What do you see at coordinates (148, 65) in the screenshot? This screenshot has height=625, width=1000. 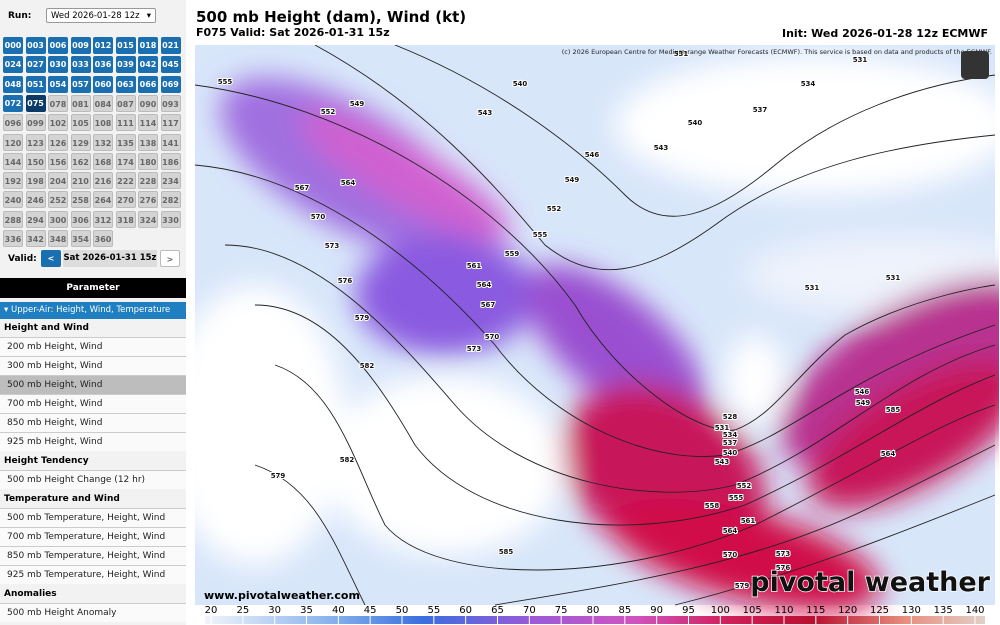 I see `hour-button: 042` at bounding box center [148, 65].